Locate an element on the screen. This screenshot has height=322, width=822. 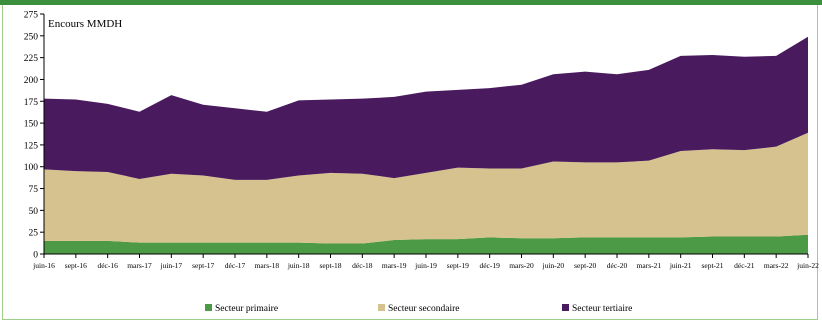
x-tick-label: juin-20 is located at coordinates (552, 265).